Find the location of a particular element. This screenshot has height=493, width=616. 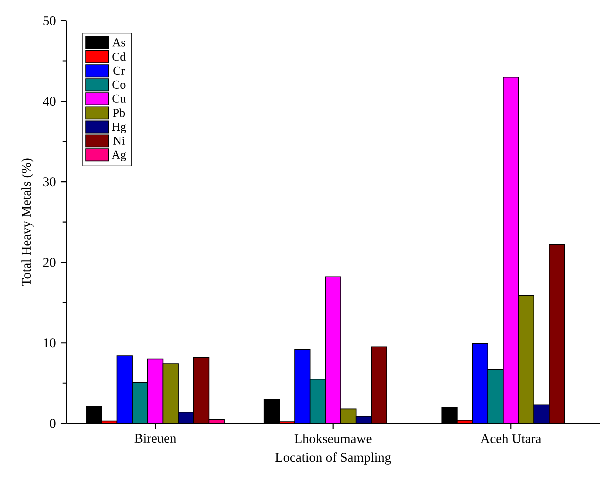

x-tick-label: Aceh Utara is located at coordinates (511, 439).